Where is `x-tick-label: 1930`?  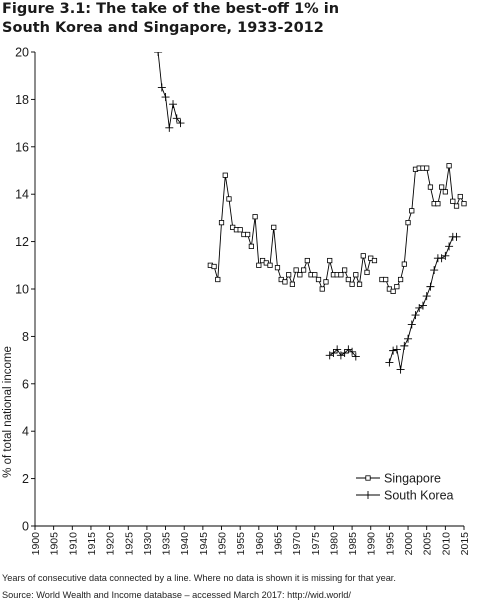 x-tick-label: 1930 is located at coordinates (148, 544).